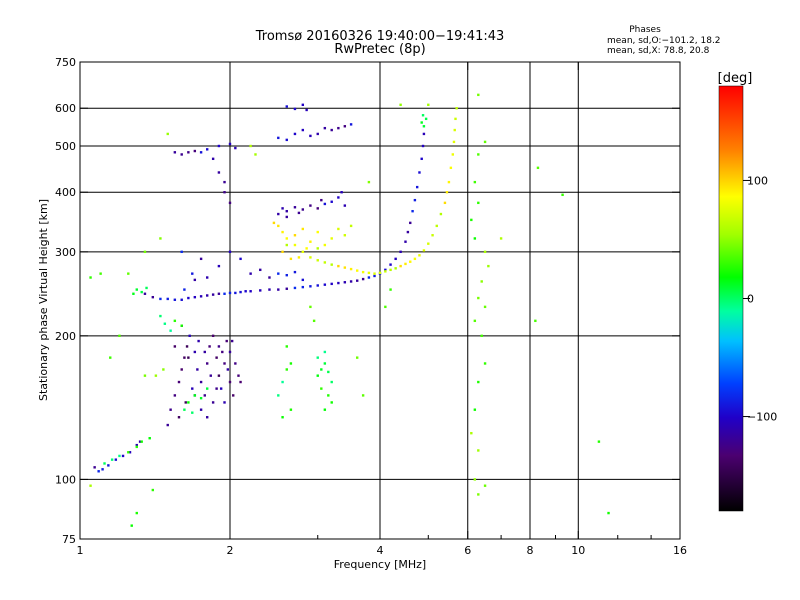 The width and height of the screenshot is (800, 600). I want to click on y-tick-label: 100, so click(65, 479).